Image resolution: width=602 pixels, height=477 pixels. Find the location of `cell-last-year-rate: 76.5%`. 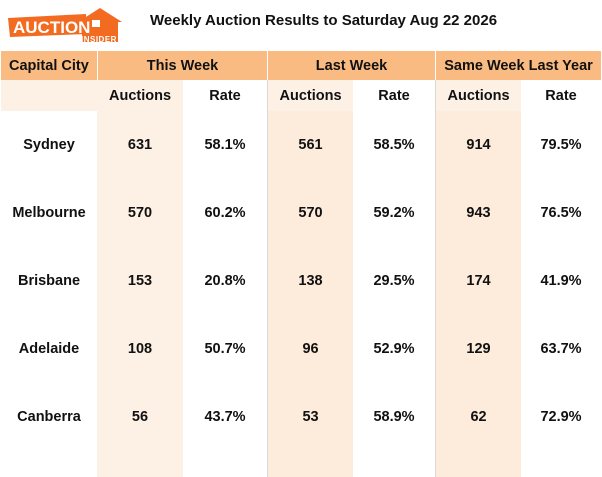

cell-last-year-rate: 76.5% is located at coordinates (561, 213).